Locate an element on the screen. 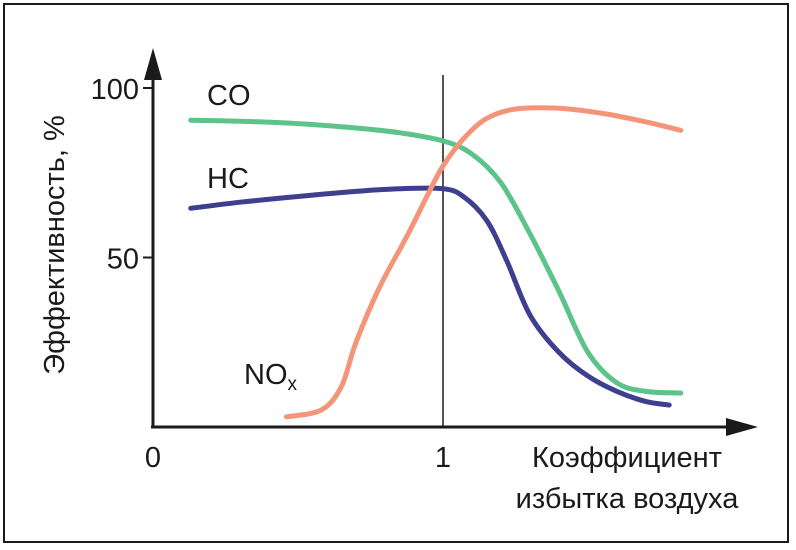 The image size is (796, 550). series-nox-label-main: NO is located at coordinates (266, 375).